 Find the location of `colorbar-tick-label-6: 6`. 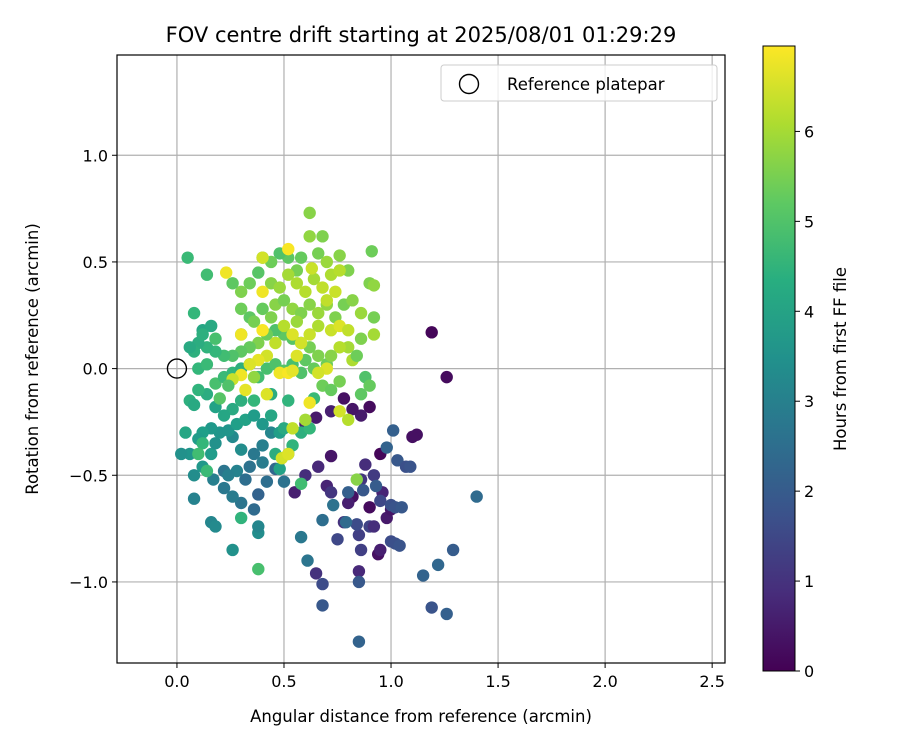

colorbar-tick-label-6: 6 is located at coordinates (809, 131).